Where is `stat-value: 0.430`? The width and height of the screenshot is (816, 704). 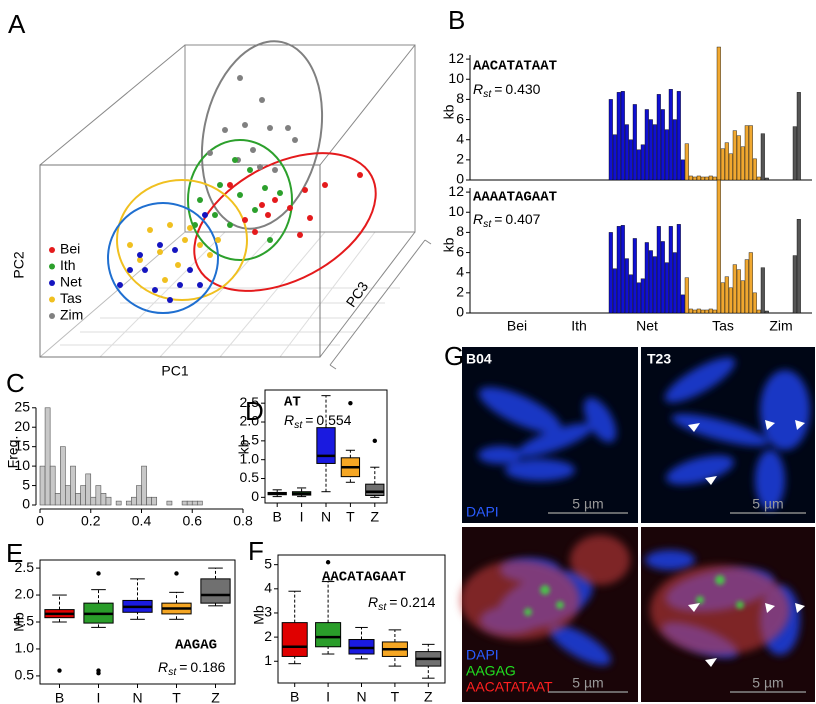
stat-value: 0.430 is located at coordinates (522, 89).